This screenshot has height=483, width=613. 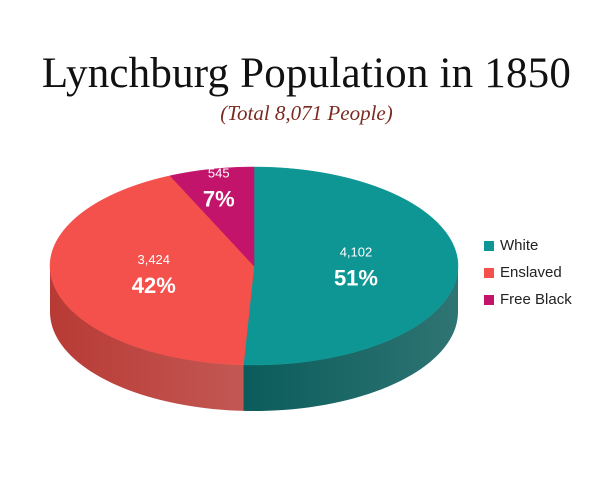 I want to click on data-label-value-free-black: 545, so click(x=219, y=173).